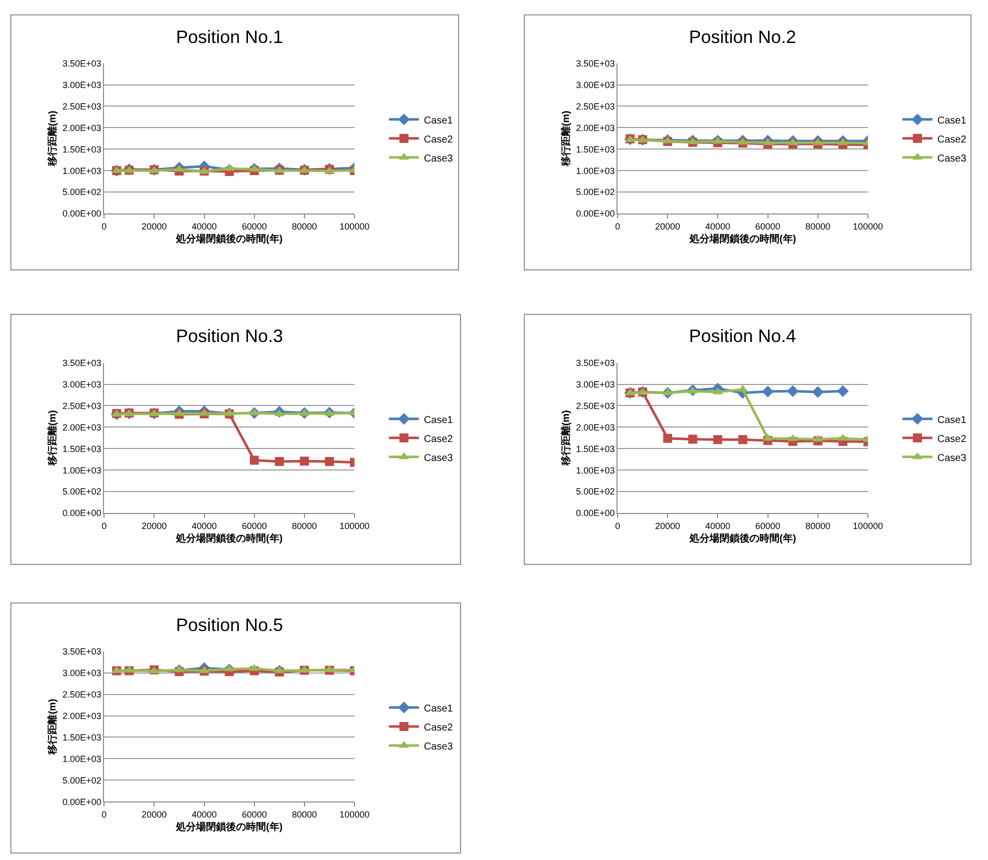 The height and width of the screenshot is (860, 988). I want to click on chart-title: Position No.3, so click(230, 336).